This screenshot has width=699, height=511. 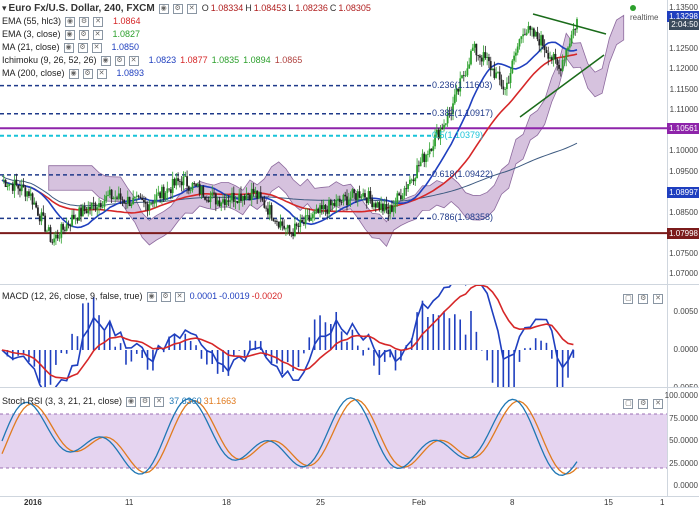 I want to click on ohlc-high-label: H, so click(x=248, y=8).